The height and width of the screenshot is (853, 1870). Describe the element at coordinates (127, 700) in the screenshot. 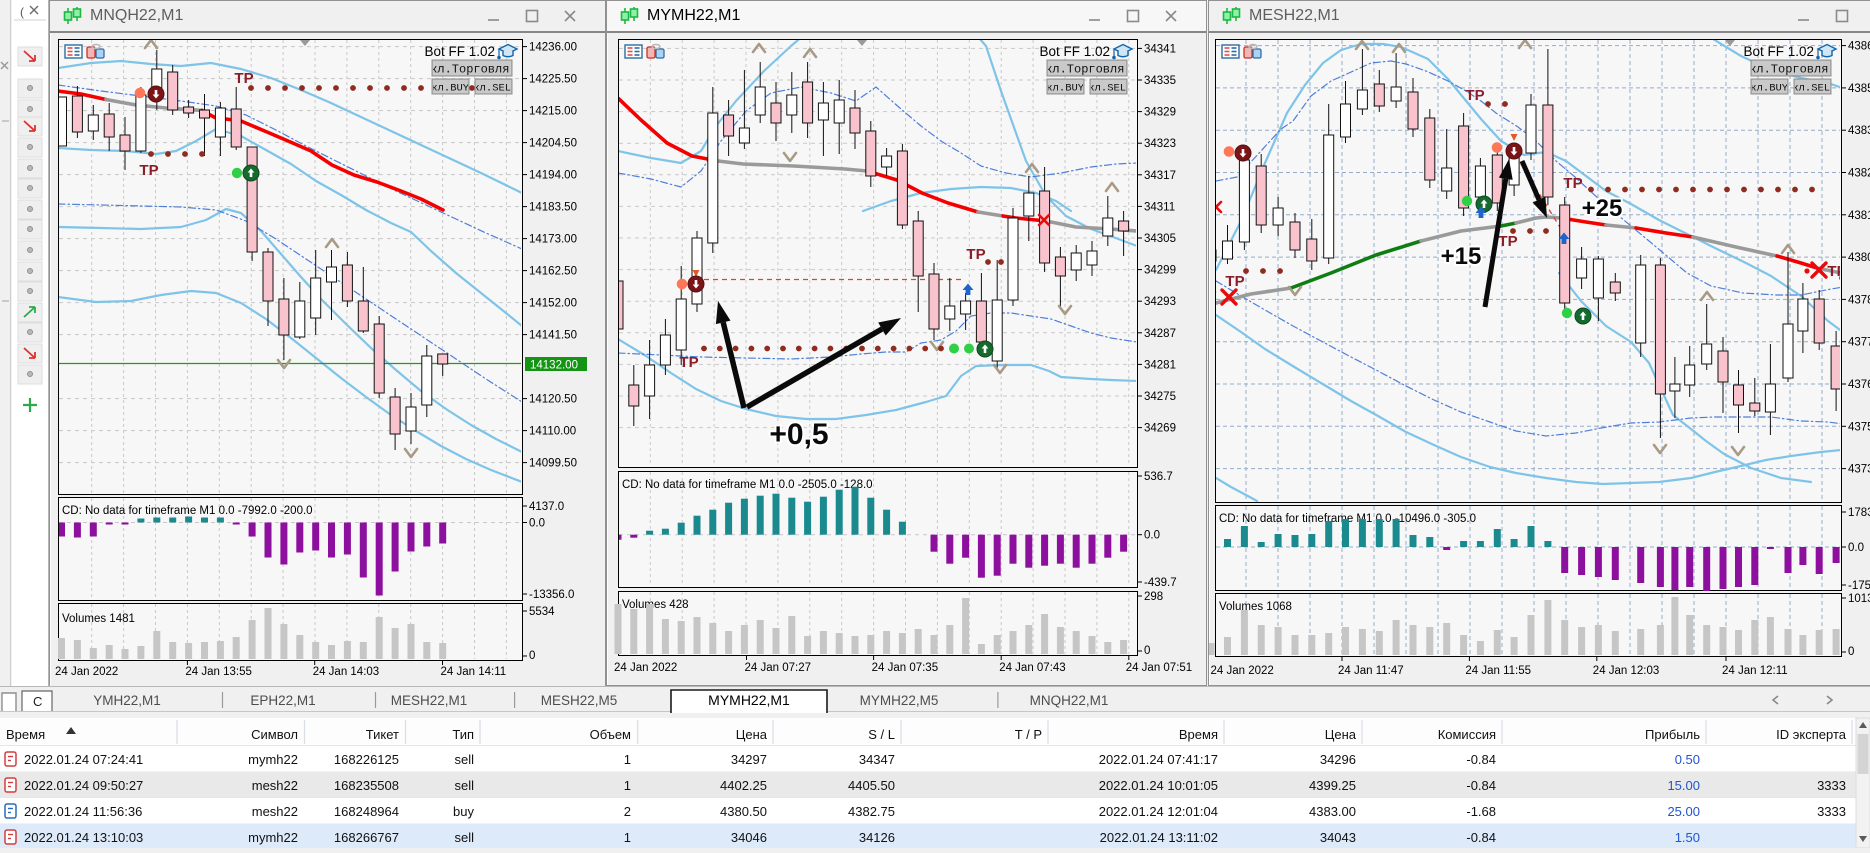

I see `svg-text: YMH22,M1` at that location.